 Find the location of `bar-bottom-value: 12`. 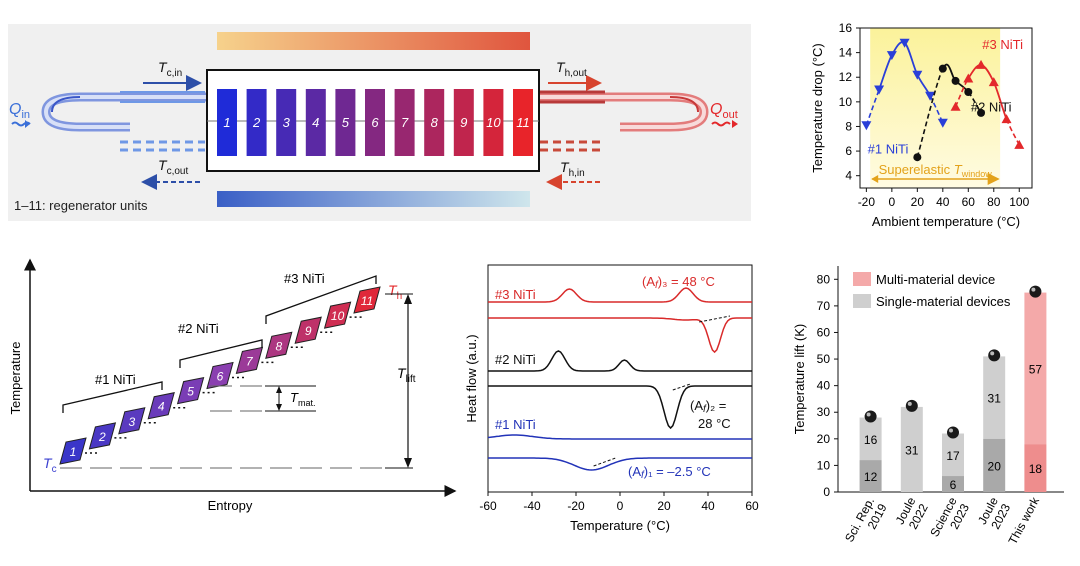

bar-bottom-value: 12 is located at coordinates (871, 477).